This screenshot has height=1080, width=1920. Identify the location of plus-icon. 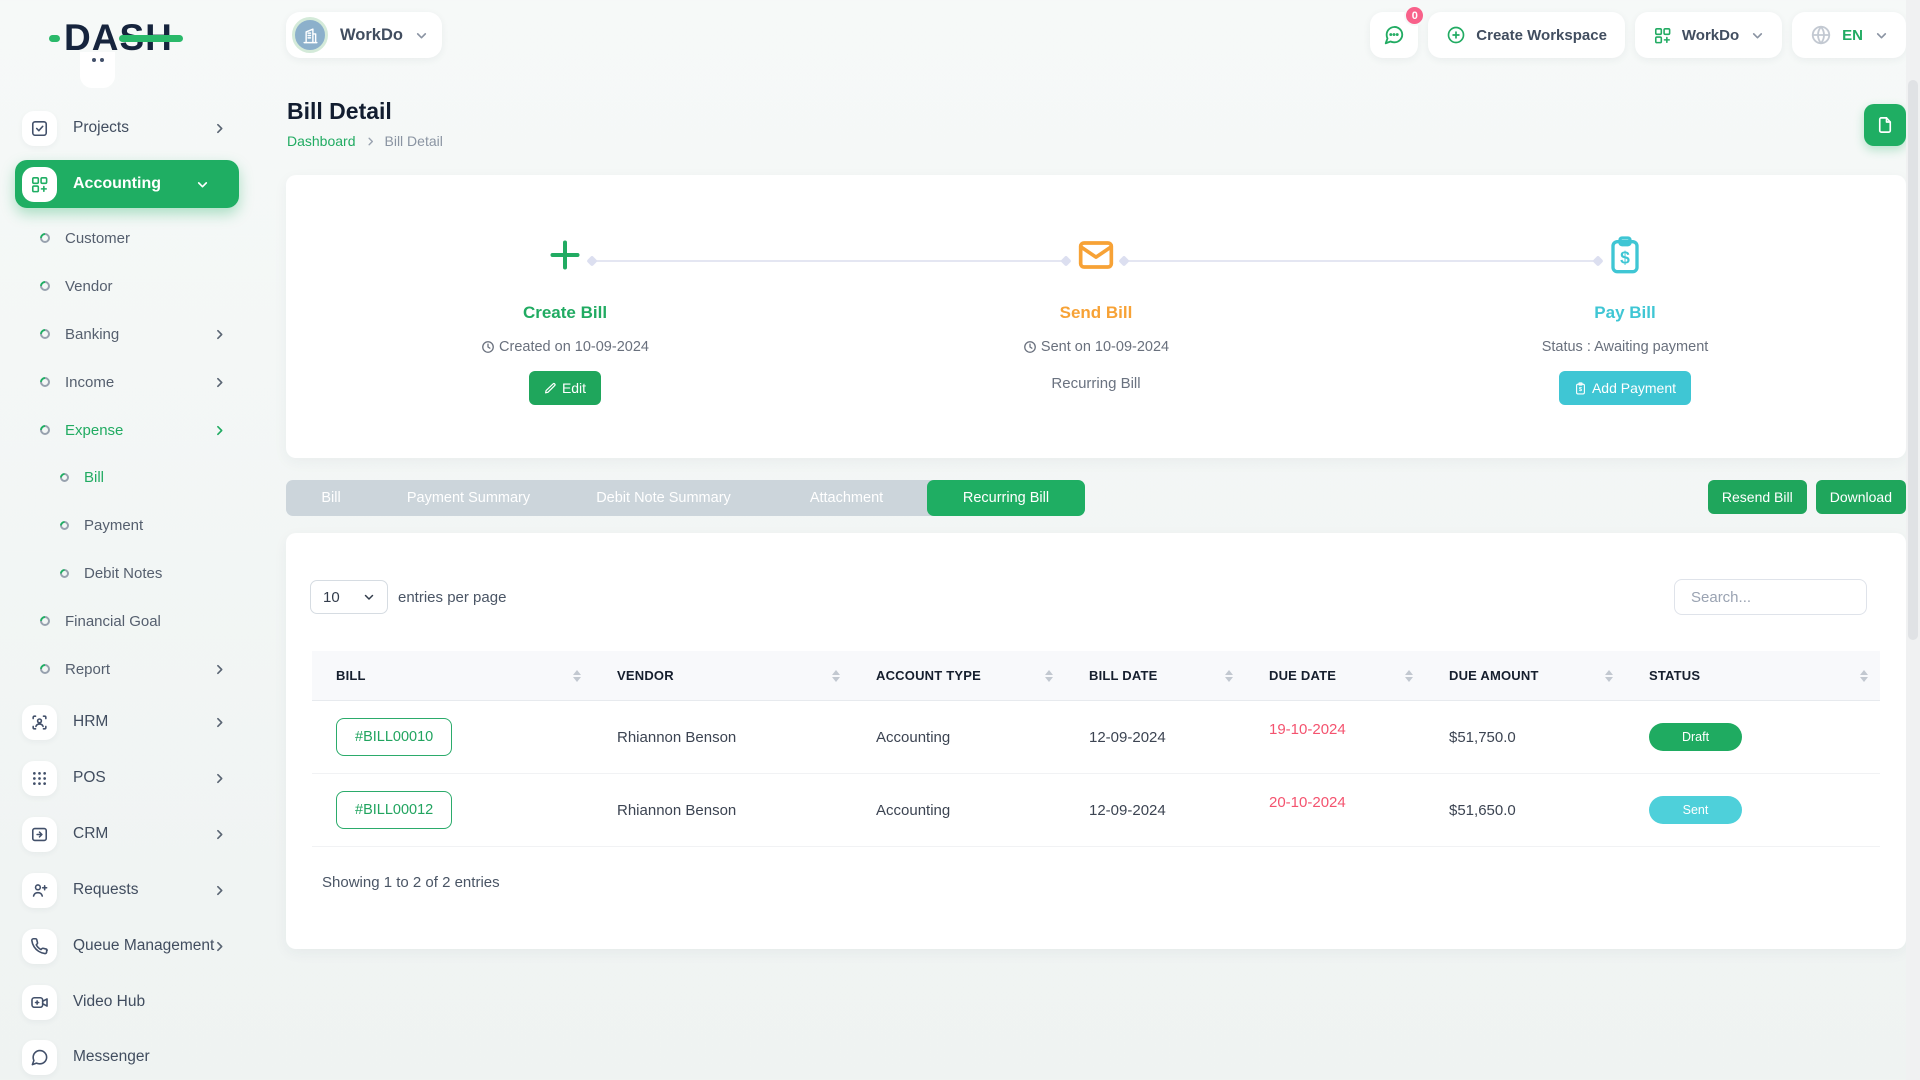
(565, 225).